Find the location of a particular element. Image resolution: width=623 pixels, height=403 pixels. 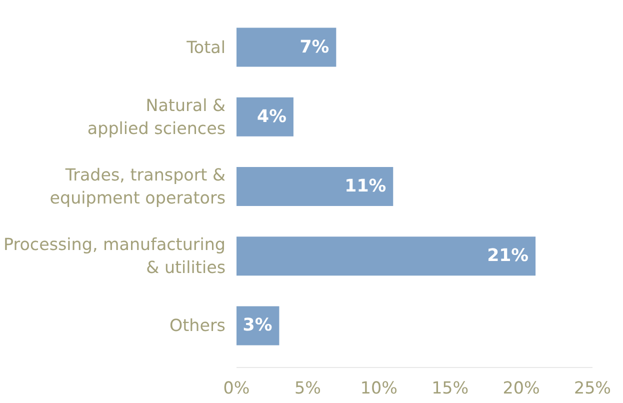

data-label: 11% is located at coordinates (365, 186).